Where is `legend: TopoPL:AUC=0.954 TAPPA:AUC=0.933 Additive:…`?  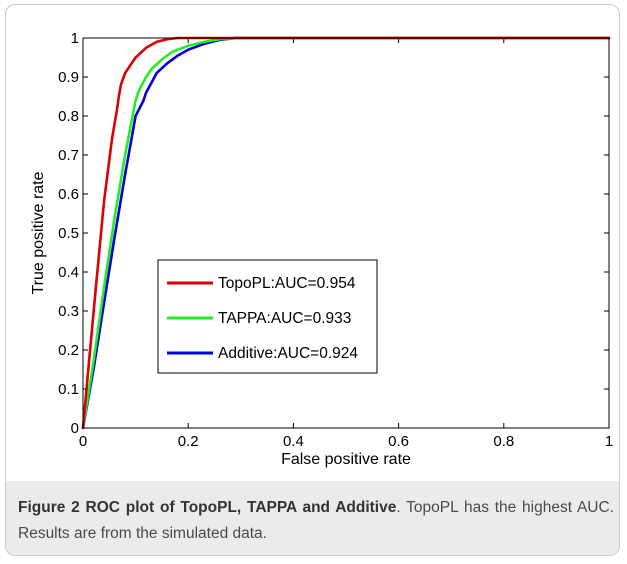
legend: TopoPL:AUC=0.954 TAPPA:AUC=0.933 Additive:… is located at coordinates (267, 316).